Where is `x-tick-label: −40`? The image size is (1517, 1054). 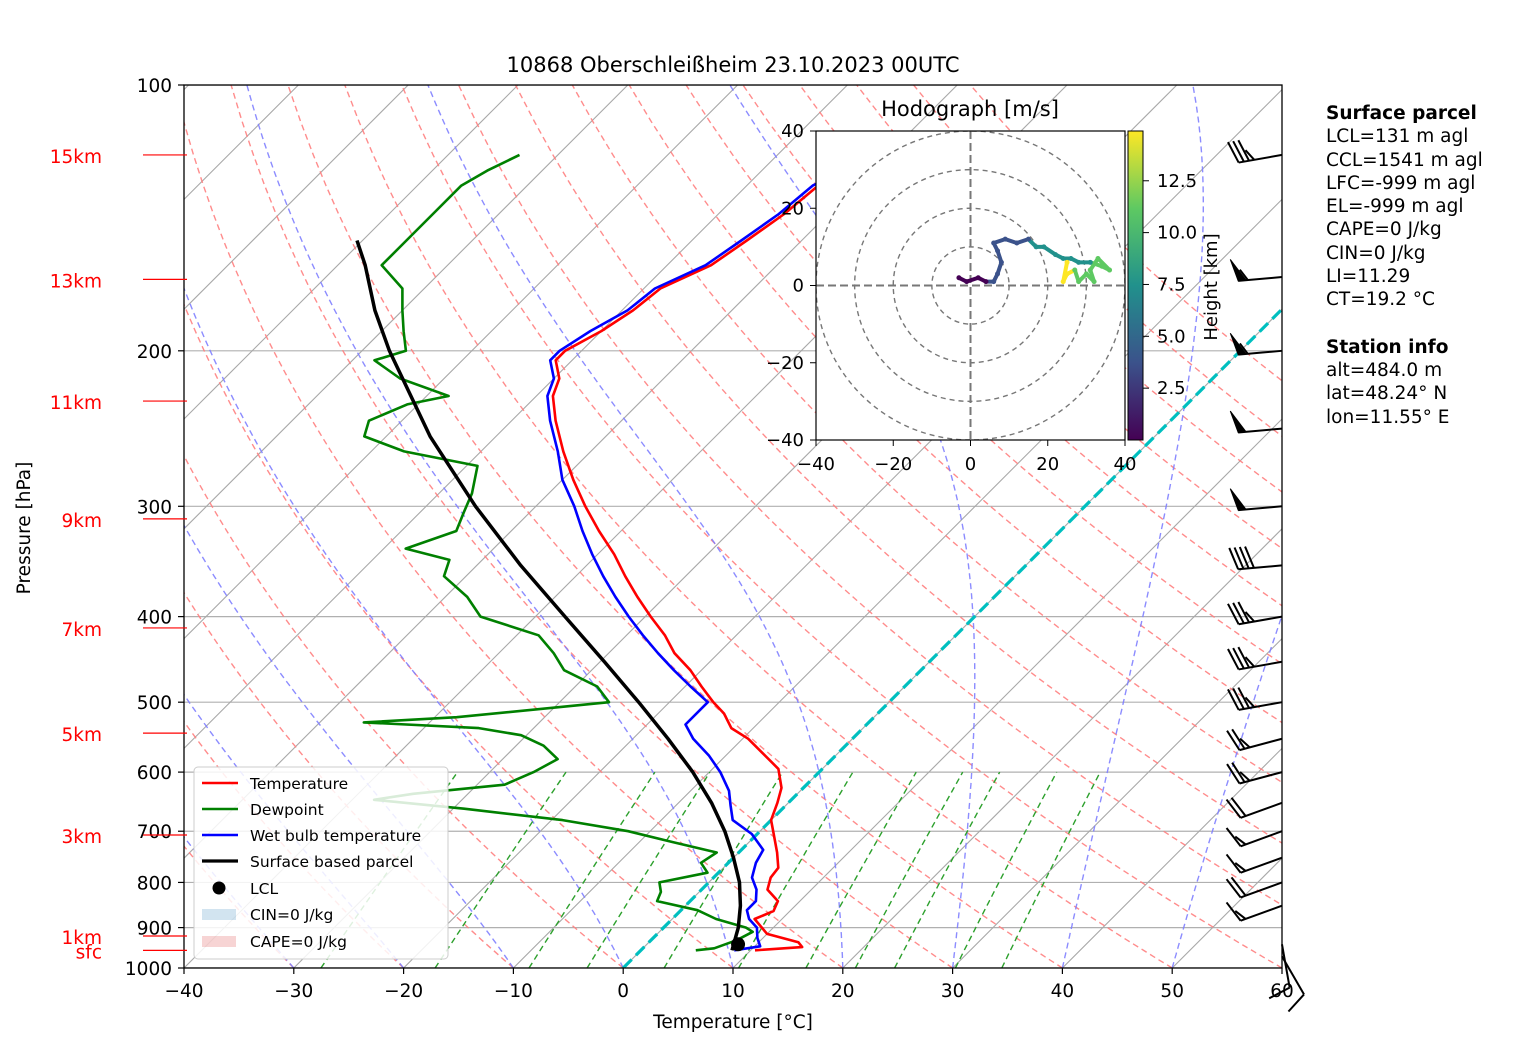 x-tick-label: −40 is located at coordinates (183, 991).